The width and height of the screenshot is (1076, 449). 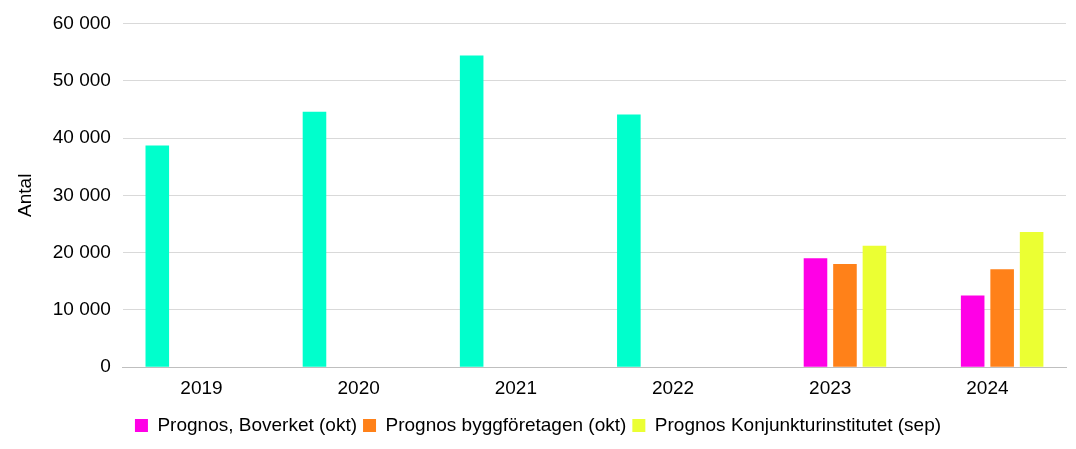 What do you see at coordinates (81, 309) in the screenshot?
I see `y-tick-label: 10 000` at bounding box center [81, 309].